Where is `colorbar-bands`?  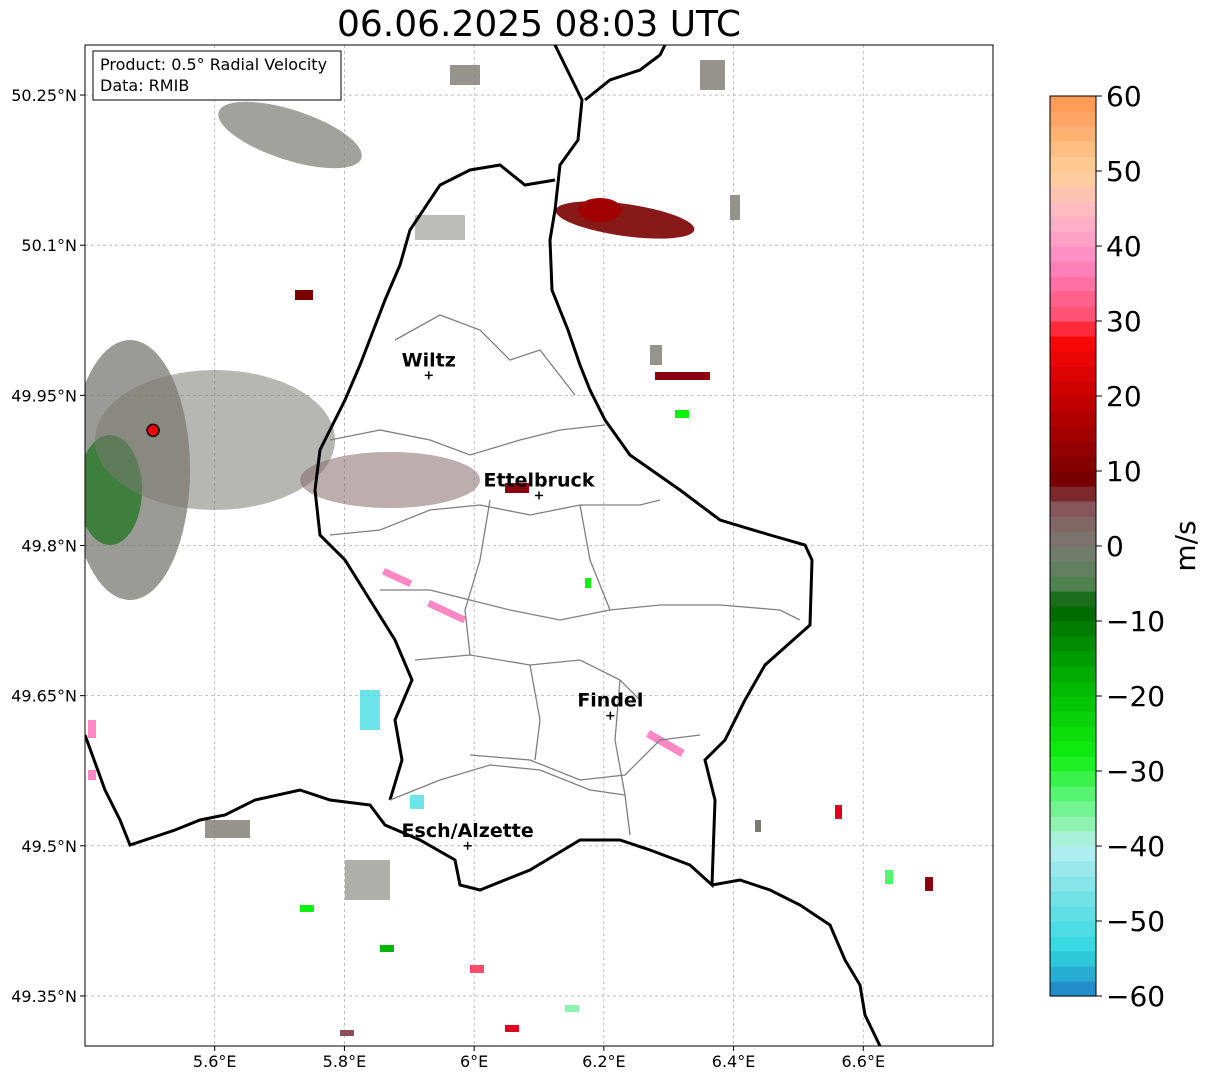 colorbar-bands is located at coordinates (1073, 546).